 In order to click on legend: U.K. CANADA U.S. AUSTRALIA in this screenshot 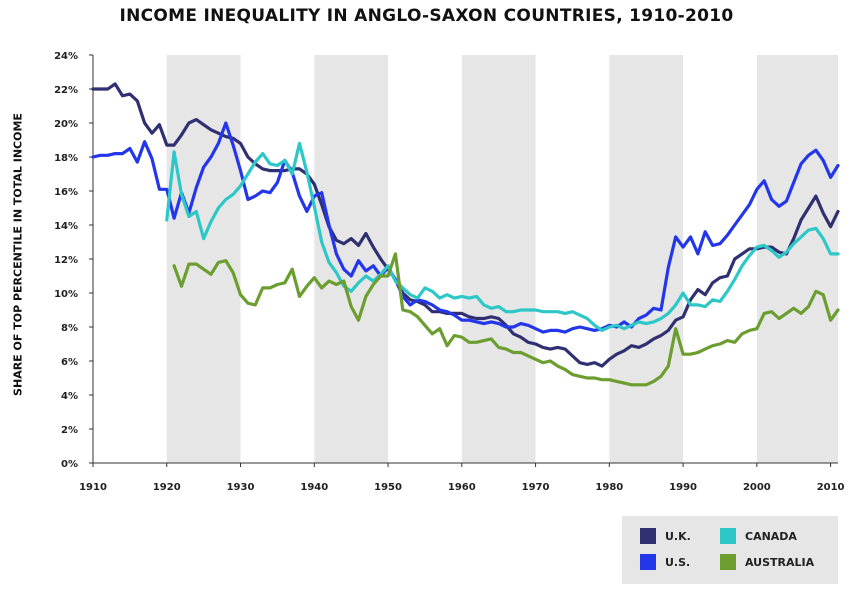, I will do `click(730, 550)`.